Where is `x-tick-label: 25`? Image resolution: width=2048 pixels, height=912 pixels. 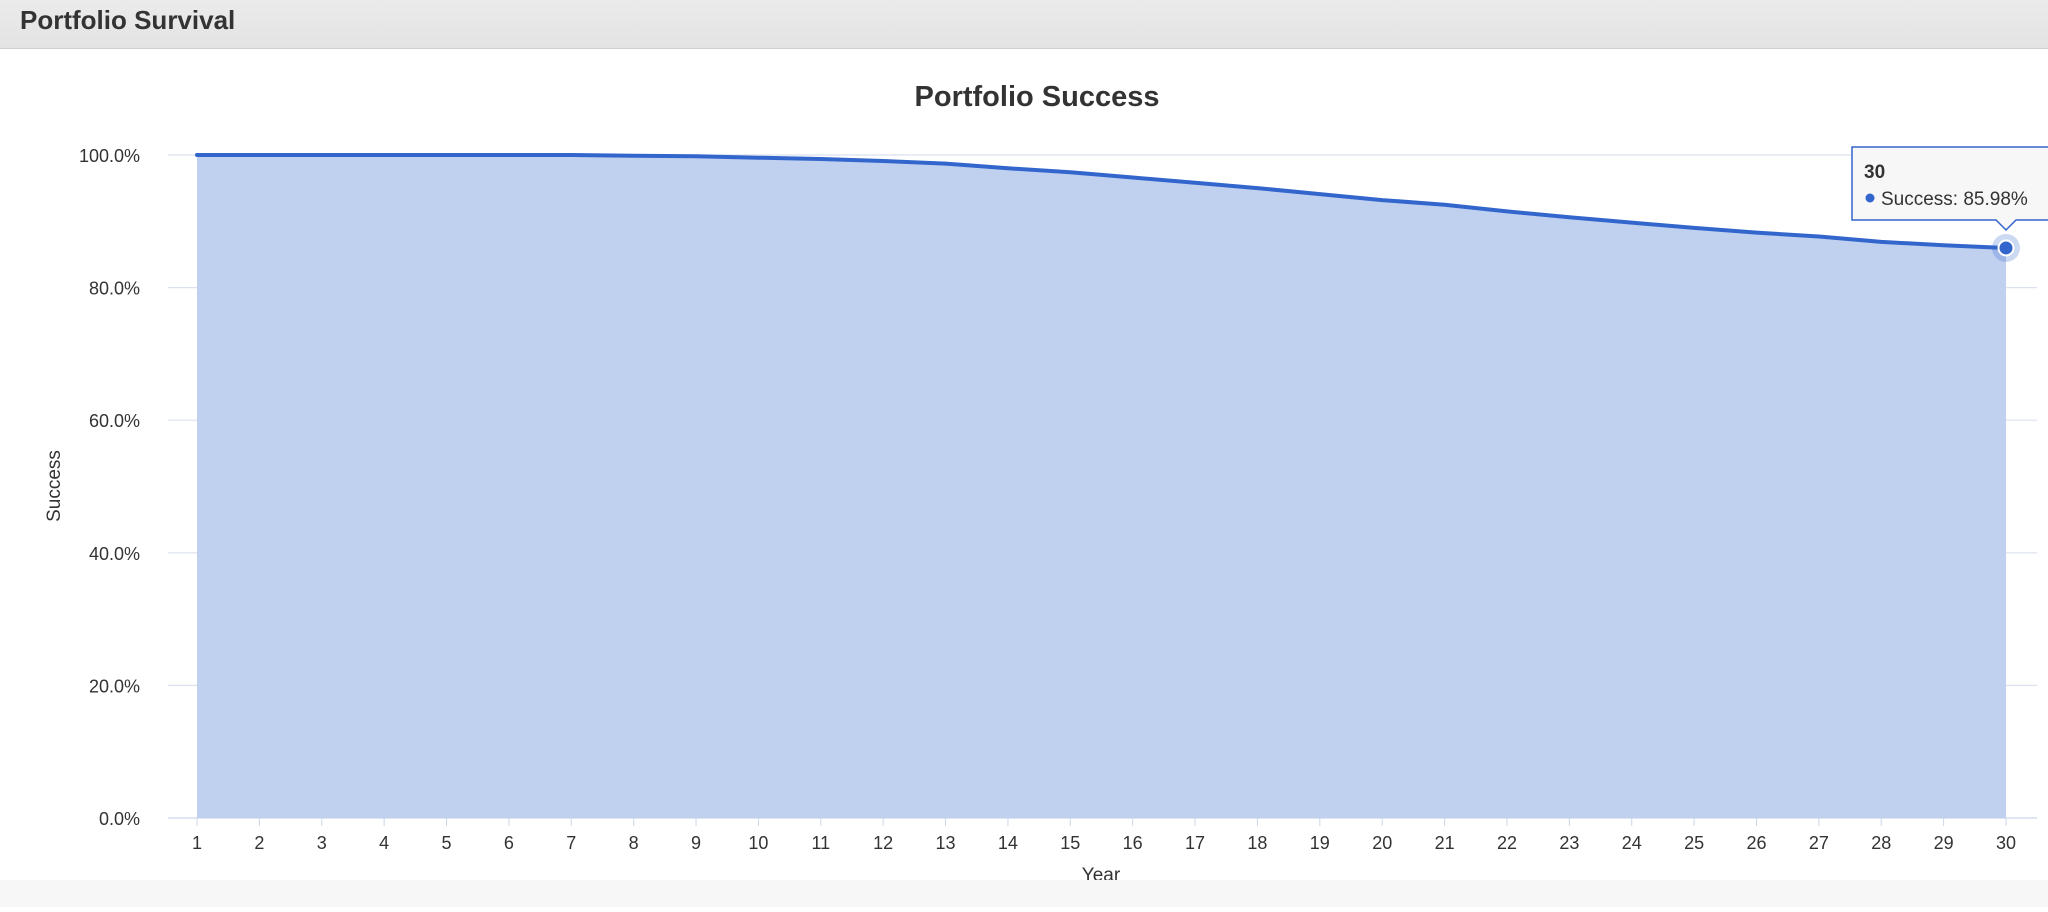 x-tick-label: 25 is located at coordinates (1694, 843).